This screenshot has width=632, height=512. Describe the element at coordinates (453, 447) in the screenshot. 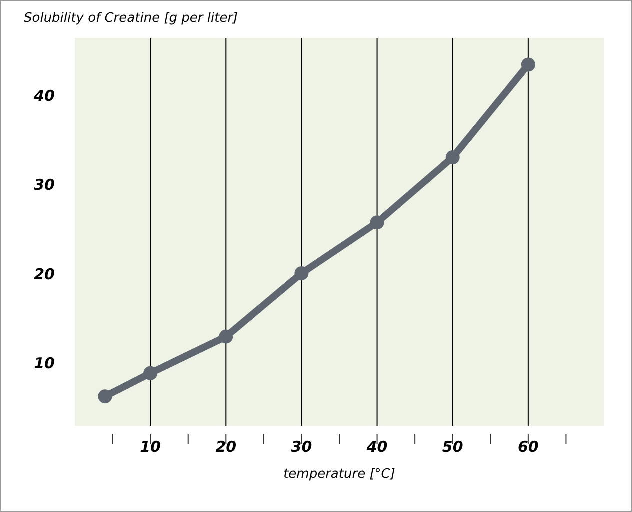

I see `x-tick-label: 50` at that location.